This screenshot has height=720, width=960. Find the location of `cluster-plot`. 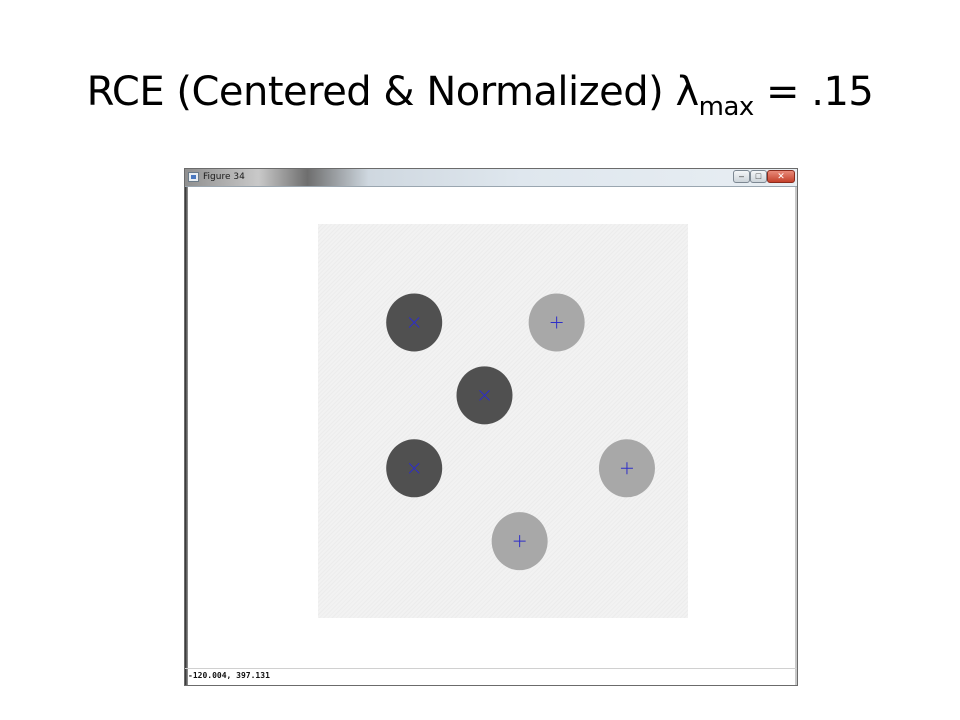

cluster-plot is located at coordinates (520, 432).